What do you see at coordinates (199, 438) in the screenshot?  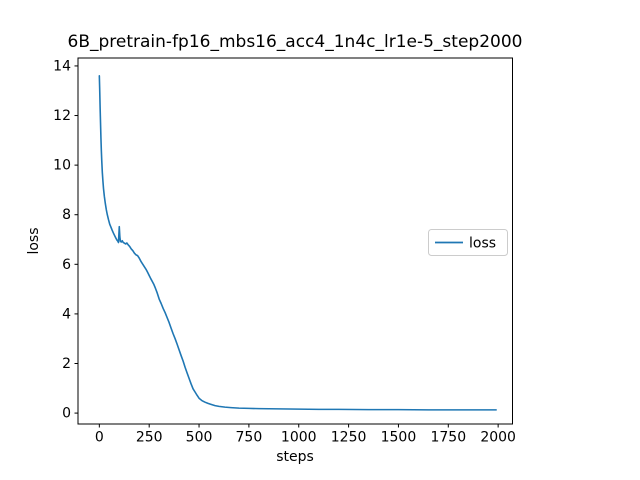 I see `x-tick-label: 500` at bounding box center [199, 438].